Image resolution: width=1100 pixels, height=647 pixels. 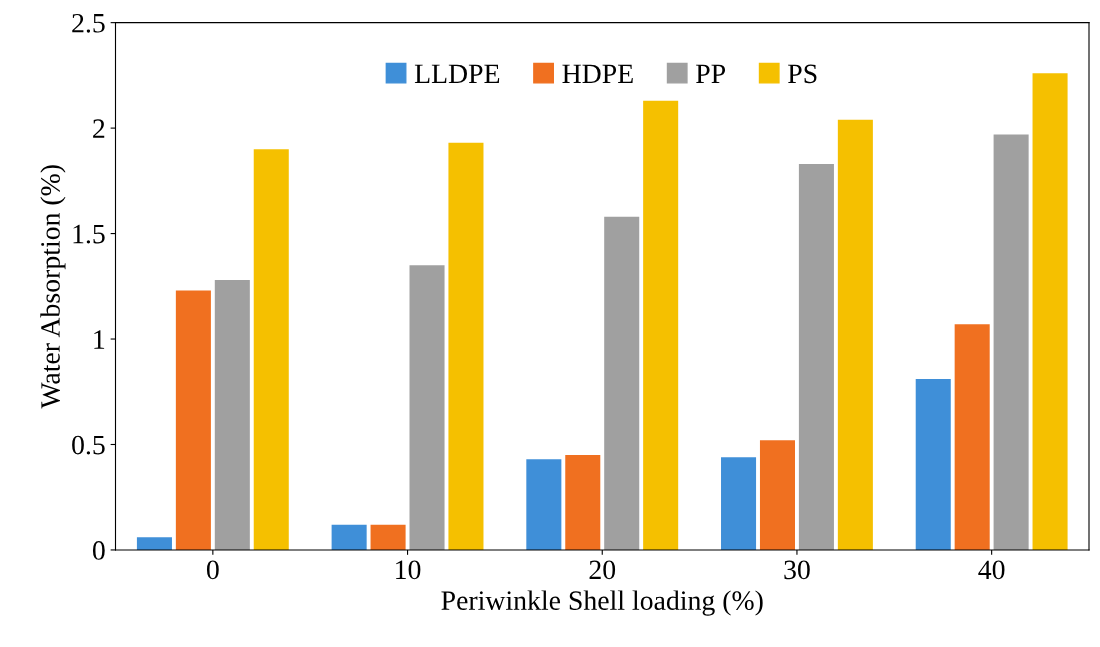 What do you see at coordinates (457, 73) in the screenshot?
I see `legend-label: LLDPE` at bounding box center [457, 73].